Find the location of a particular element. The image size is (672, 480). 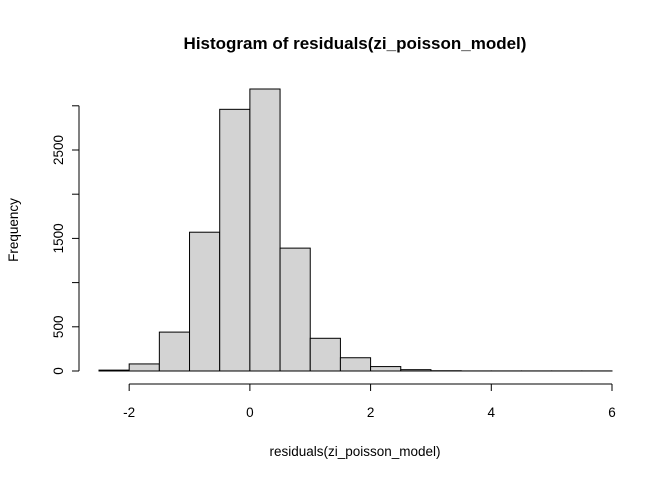

x-tick-label: 6 is located at coordinates (612, 412).